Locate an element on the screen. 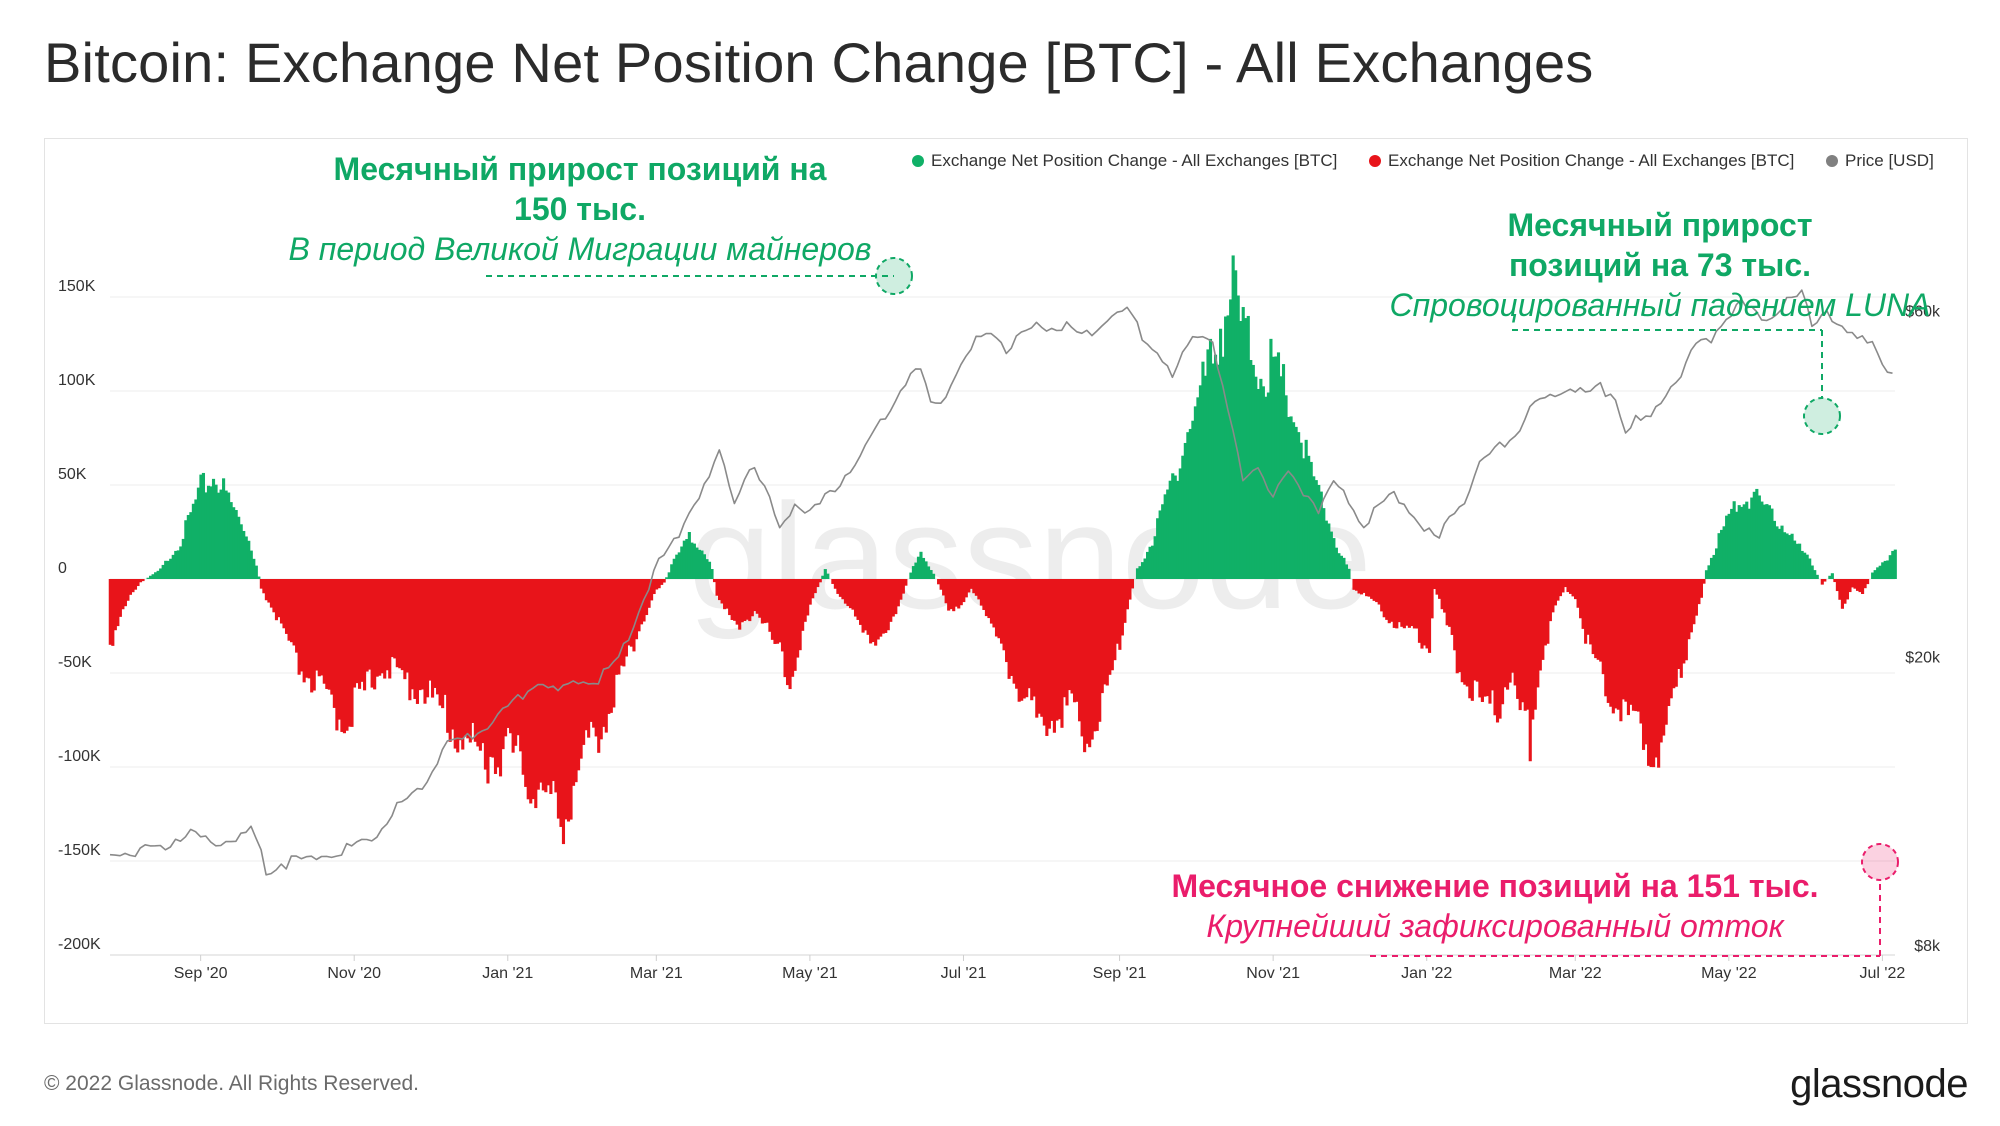 Image resolution: width=2000 pixels, height=1126 pixels. annotation-jun22-sub: Спровоцированный падением LUNA is located at coordinates (1660, 305).